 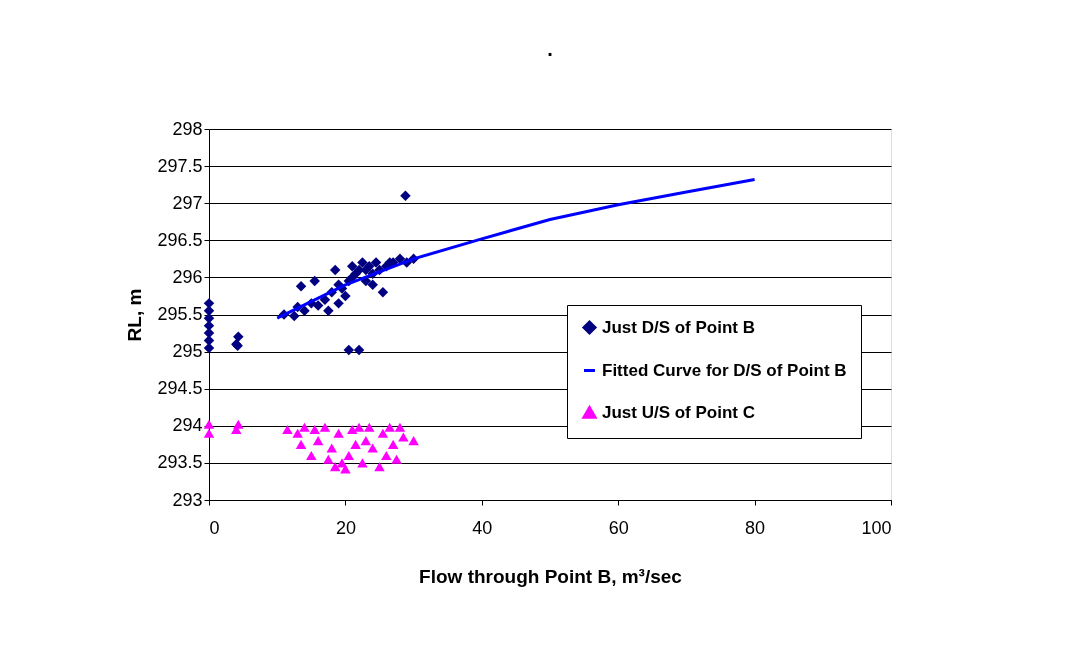 I want to click on x-tick-label: 60, so click(x=618, y=527).